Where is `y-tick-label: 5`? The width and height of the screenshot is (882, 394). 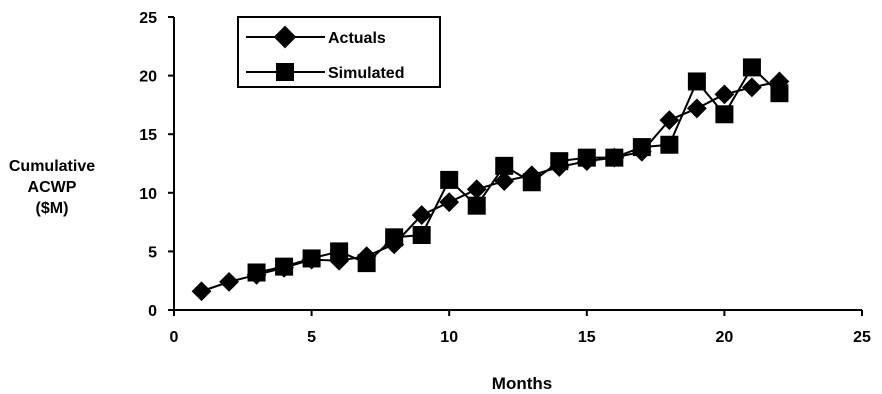 y-tick-label: 5 is located at coordinates (152, 252).